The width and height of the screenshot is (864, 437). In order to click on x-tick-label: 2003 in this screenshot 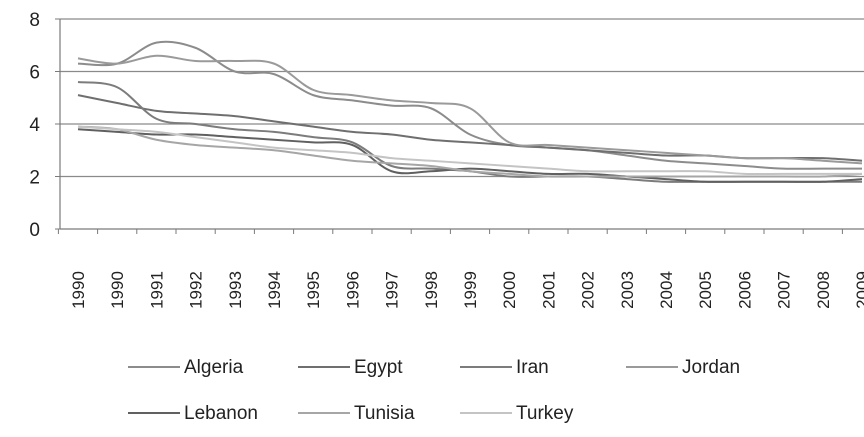, I will do `click(627, 290)`.